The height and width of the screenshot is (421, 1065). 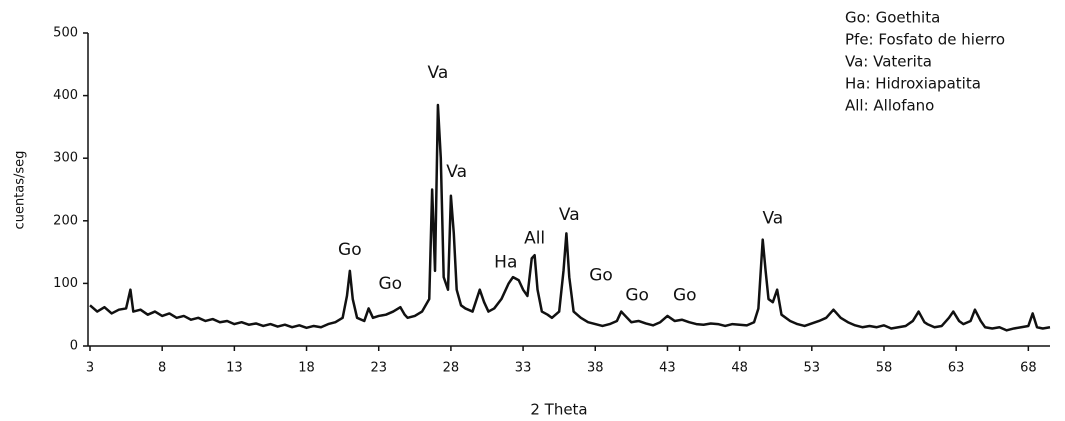 I want to click on x-tick-label: 68, so click(x=1028, y=368).